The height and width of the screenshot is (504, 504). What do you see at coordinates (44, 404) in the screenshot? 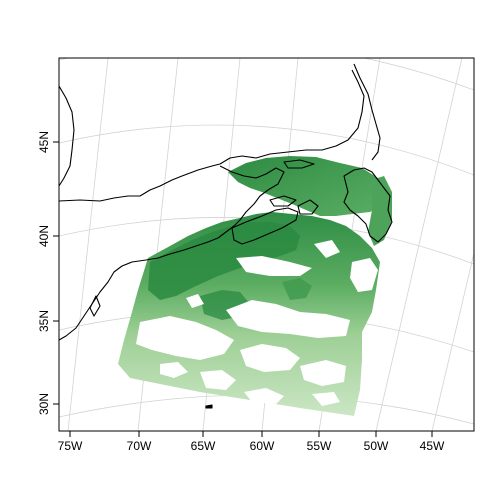
I see `y-tick-label-30n: 30N` at bounding box center [44, 404].